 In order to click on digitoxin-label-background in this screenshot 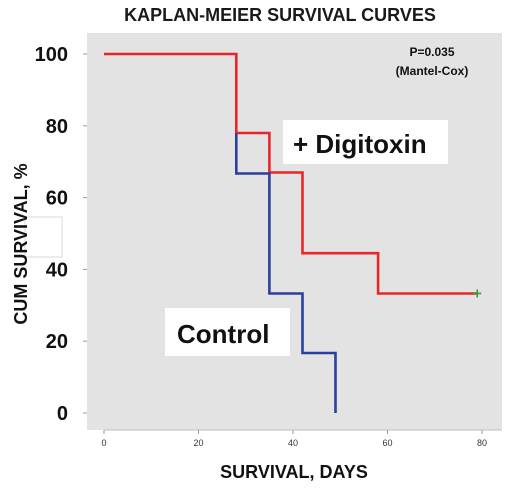, I will do `click(365, 142)`.